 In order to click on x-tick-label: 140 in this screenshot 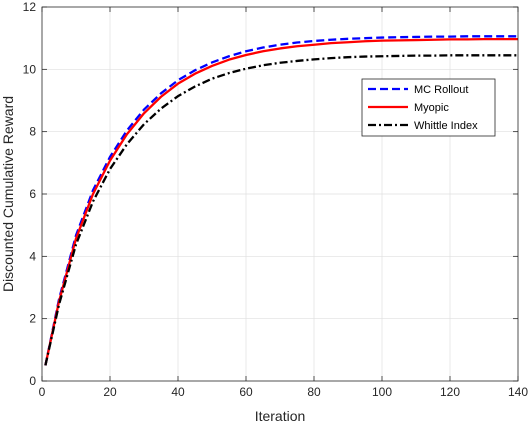, I will do `click(518, 392)`.